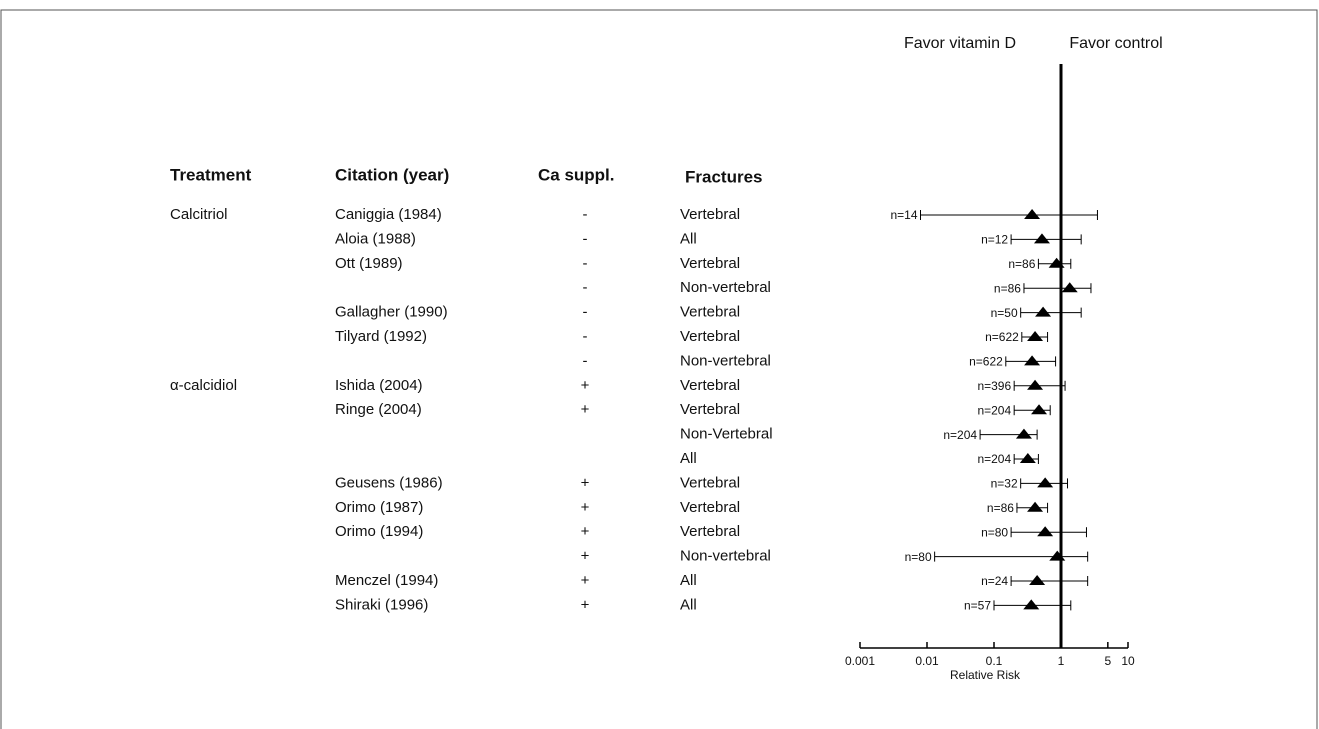 This screenshot has width=1319, height=729. Describe the element at coordinates (960, 43) in the screenshot. I see `annotation: Favor vitamin D` at that location.